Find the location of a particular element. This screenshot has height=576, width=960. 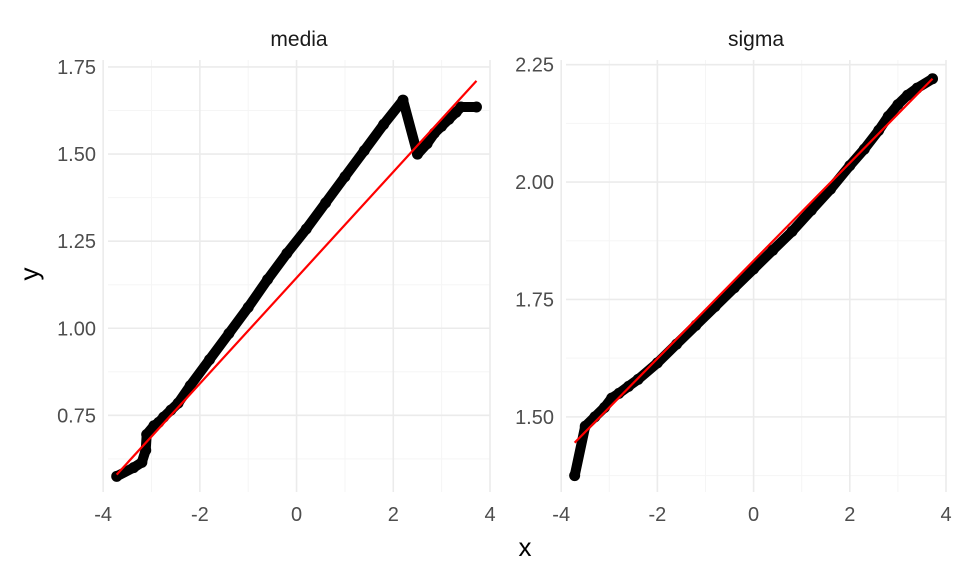

y-tick-label: 0.75 is located at coordinates (76, 416).